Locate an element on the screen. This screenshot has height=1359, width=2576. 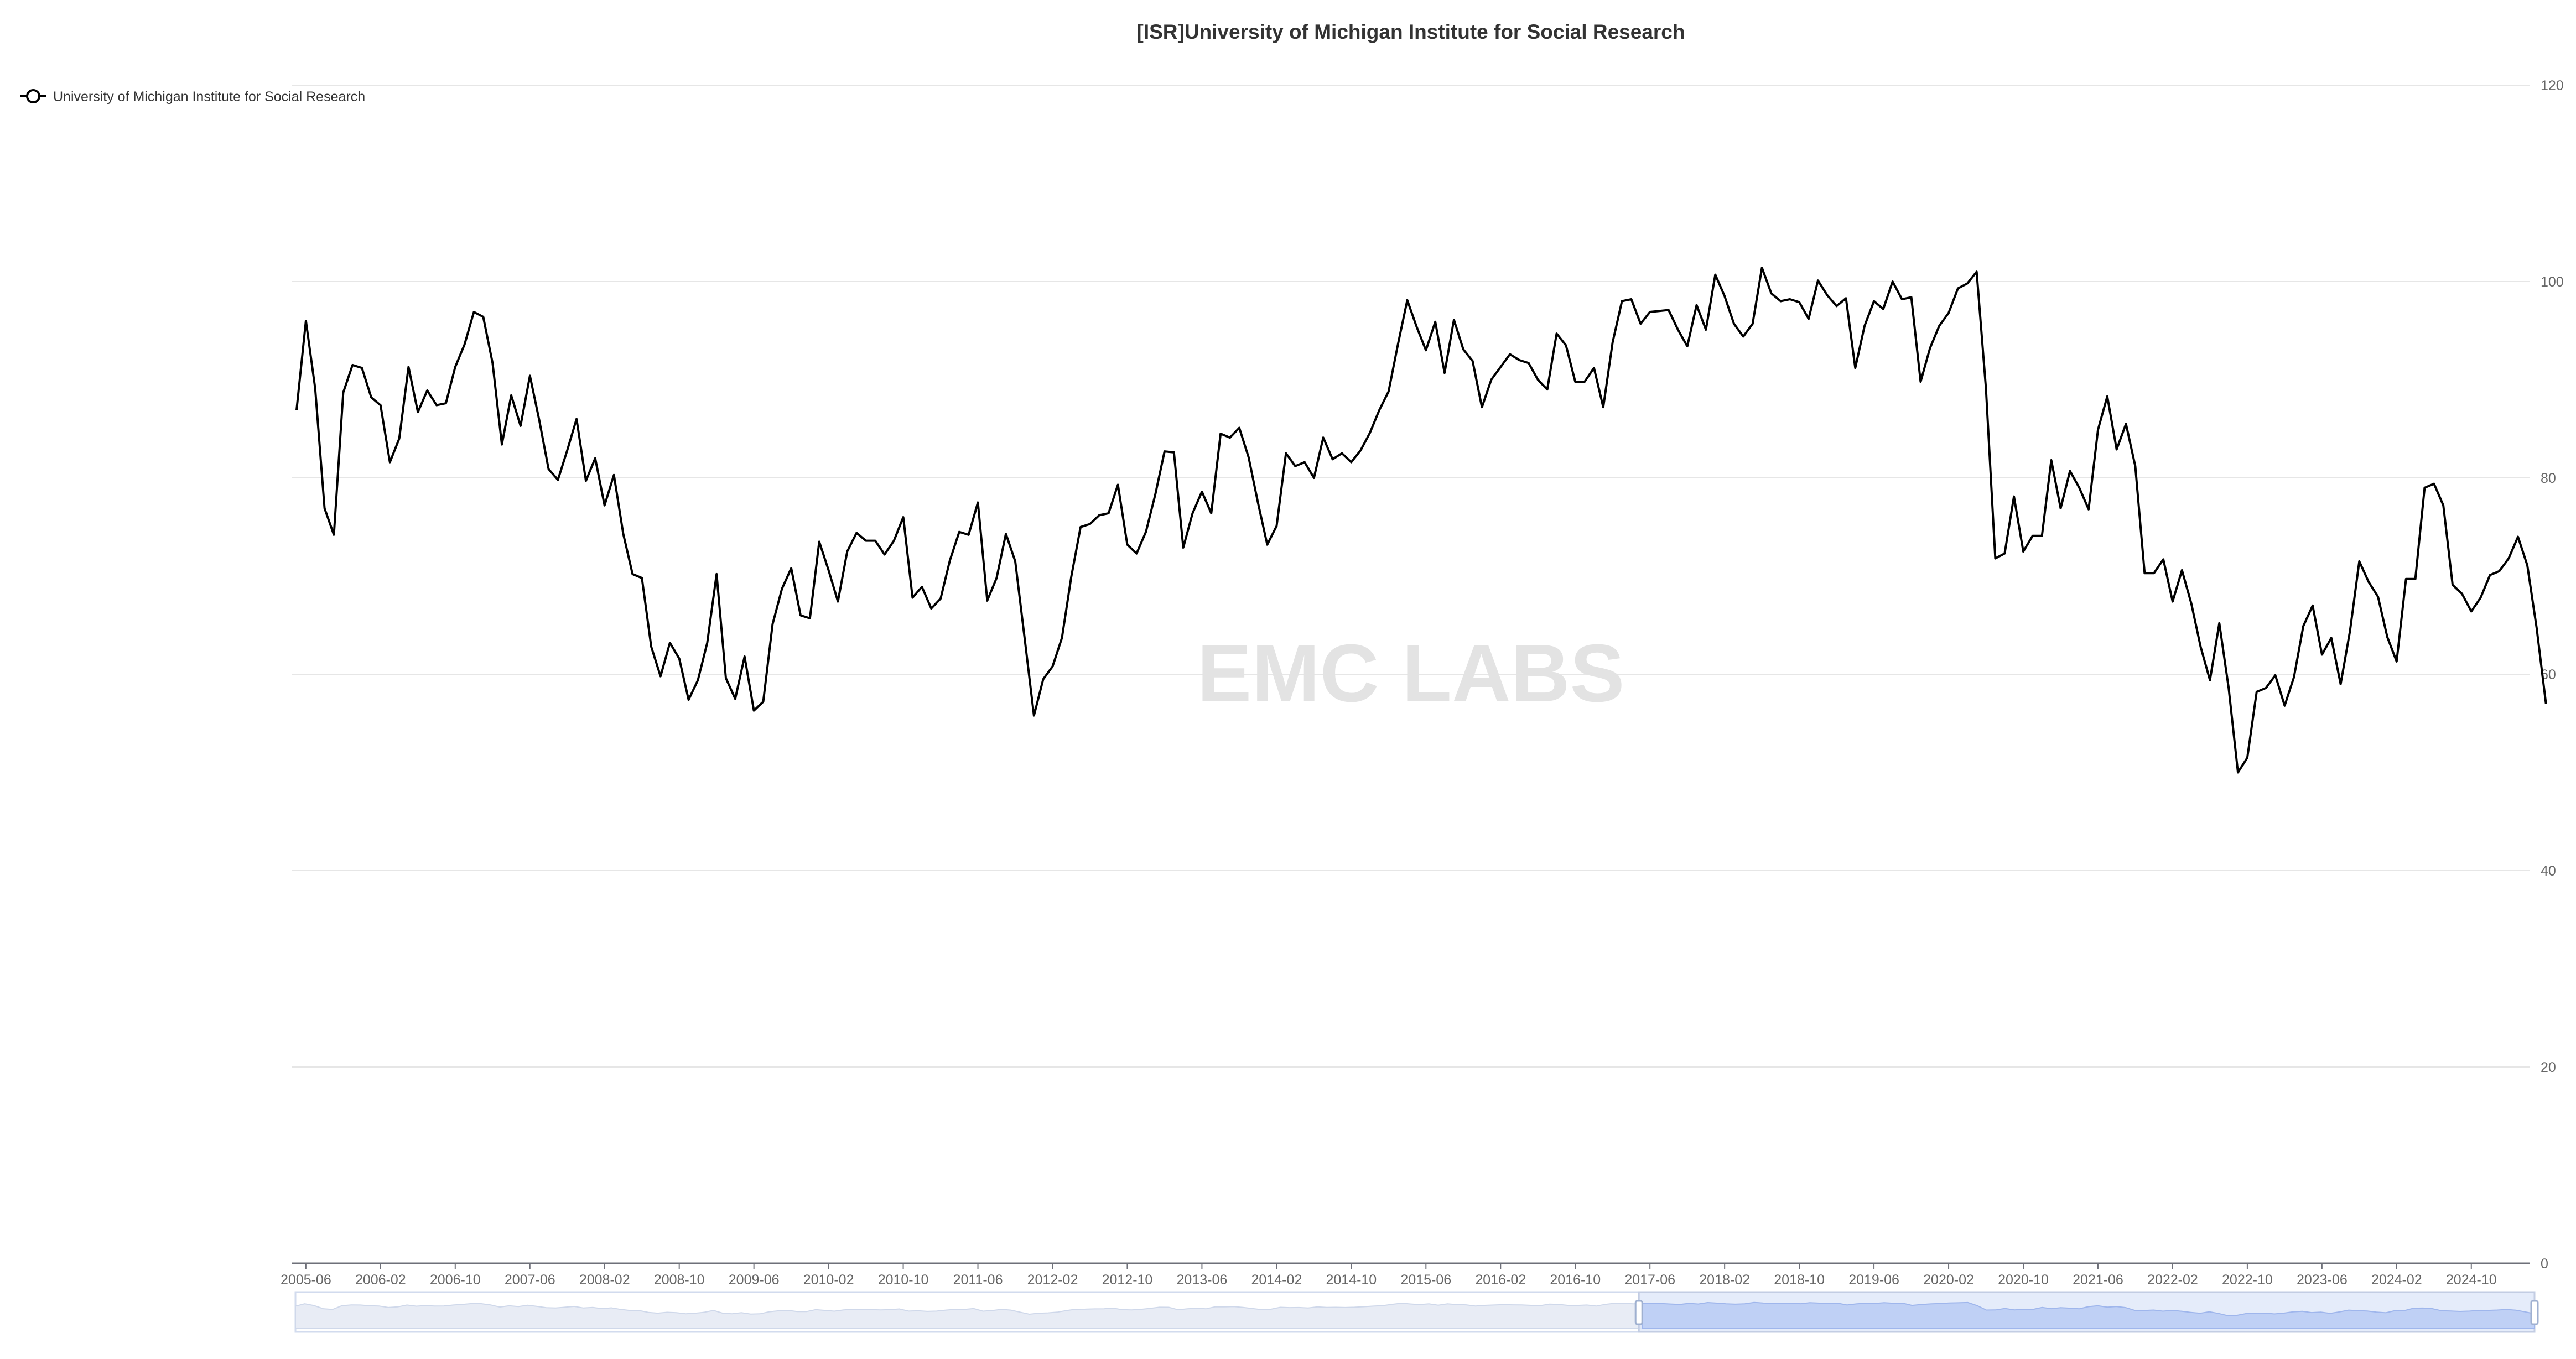
x-tick-label: 2006-02 is located at coordinates (381, 1280).